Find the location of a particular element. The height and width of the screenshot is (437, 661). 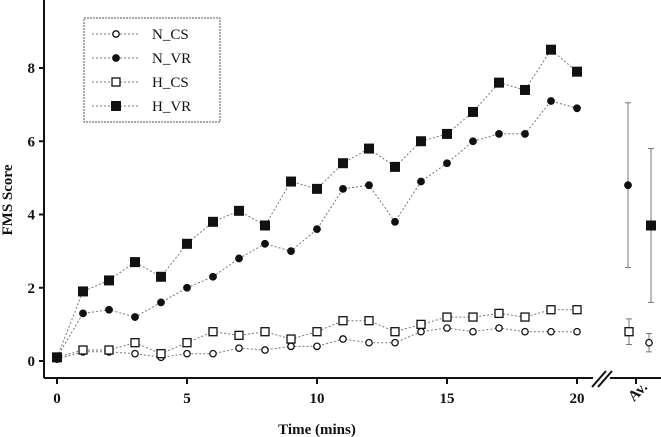

average-tick-label: Av. is located at coordinates (638, 392).